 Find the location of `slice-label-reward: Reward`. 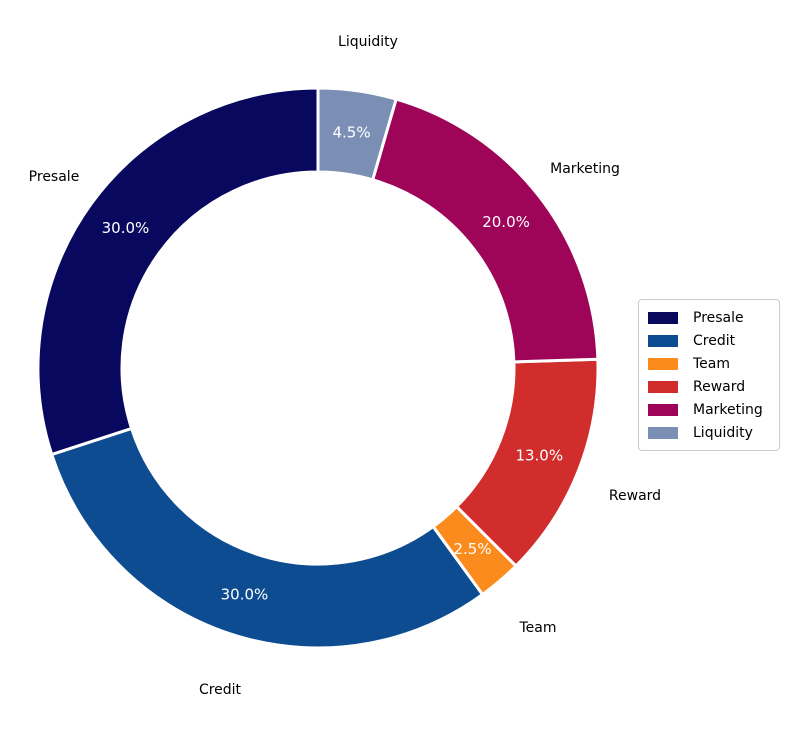

slice-label-reward: Reward is located at coordinates (635, 496).